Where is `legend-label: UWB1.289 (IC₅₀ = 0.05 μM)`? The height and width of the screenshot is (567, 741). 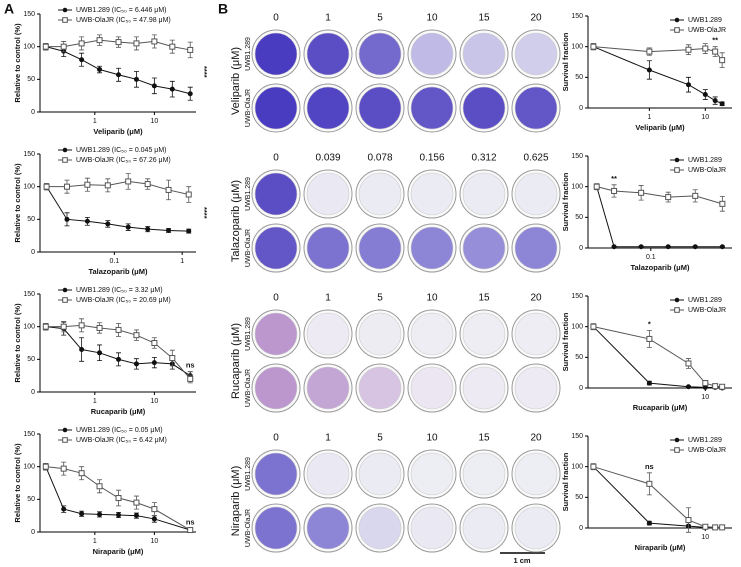 legend-label: UWB1.289 (IC₅₀ = 0.05 μM) is located at coordinates (119, 430).